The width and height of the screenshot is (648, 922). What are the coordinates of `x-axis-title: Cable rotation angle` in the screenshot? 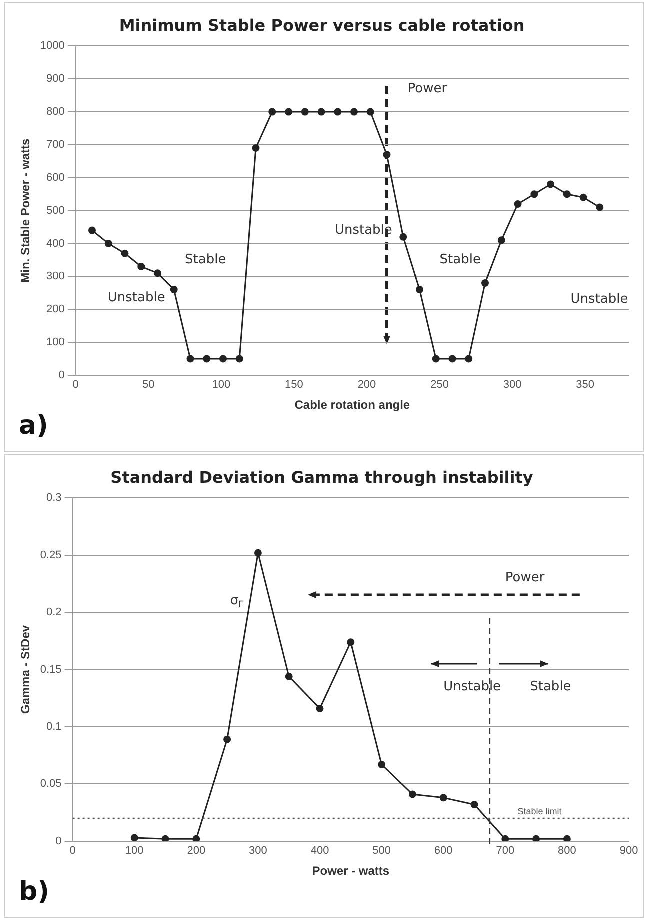 It's located at (352, 405).